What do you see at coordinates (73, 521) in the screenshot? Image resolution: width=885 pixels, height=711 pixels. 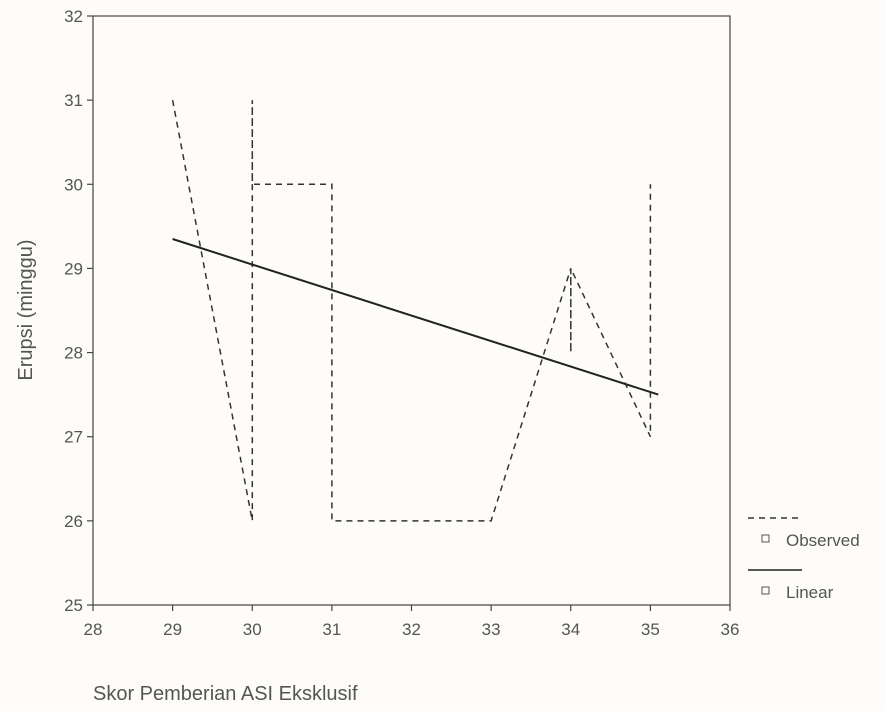 I see `y-tick-label-26: 26` at bounding box center [73, 521].